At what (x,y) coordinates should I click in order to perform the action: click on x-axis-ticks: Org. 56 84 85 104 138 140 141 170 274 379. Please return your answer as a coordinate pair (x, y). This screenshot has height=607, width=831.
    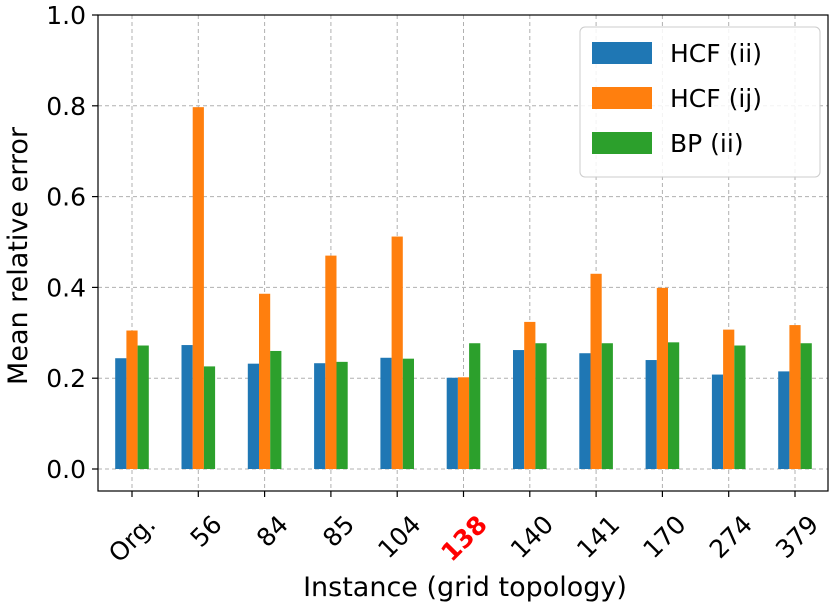
    Looking at the image, I should click on (463, 529).